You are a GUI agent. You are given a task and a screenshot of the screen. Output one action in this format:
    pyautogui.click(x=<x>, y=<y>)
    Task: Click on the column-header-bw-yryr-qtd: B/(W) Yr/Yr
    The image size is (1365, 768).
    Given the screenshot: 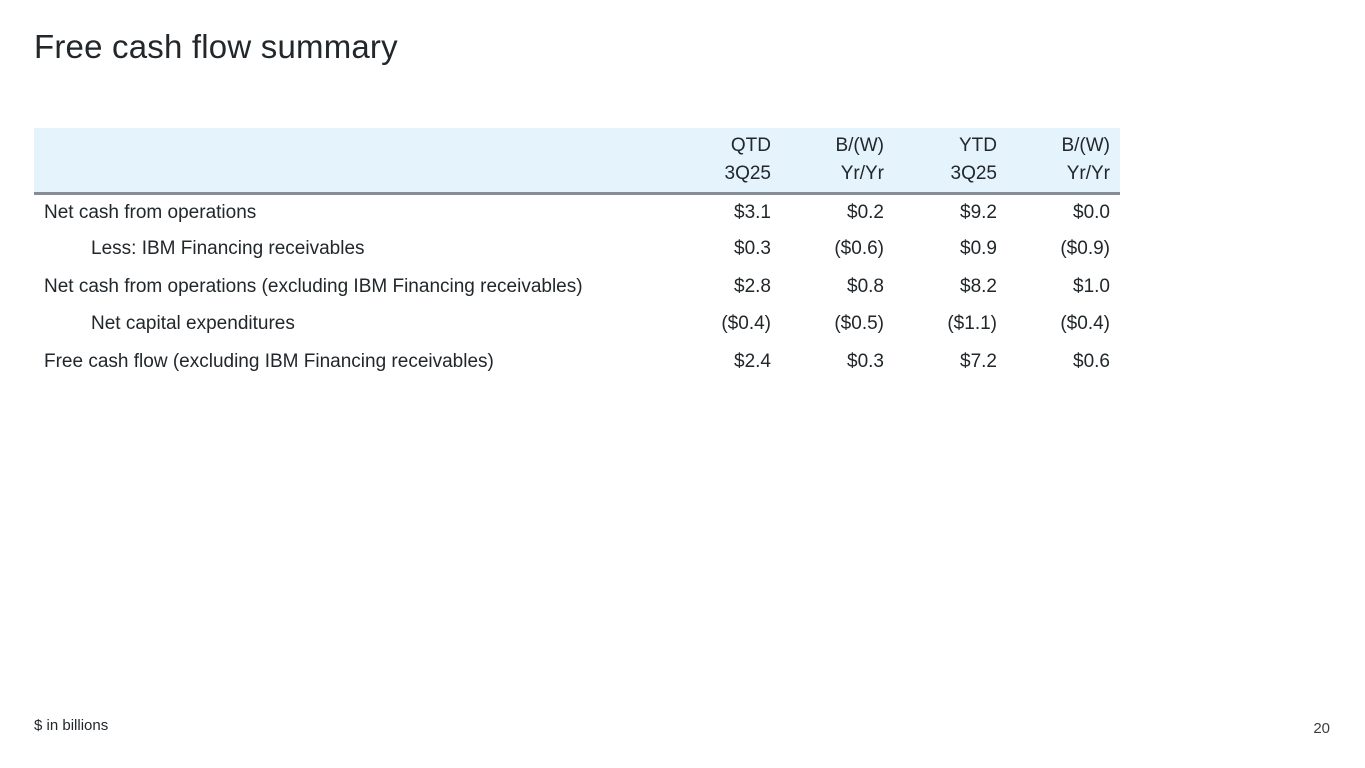 What is the action you would take?
    pyautogui.click(x=837, y=161)
    